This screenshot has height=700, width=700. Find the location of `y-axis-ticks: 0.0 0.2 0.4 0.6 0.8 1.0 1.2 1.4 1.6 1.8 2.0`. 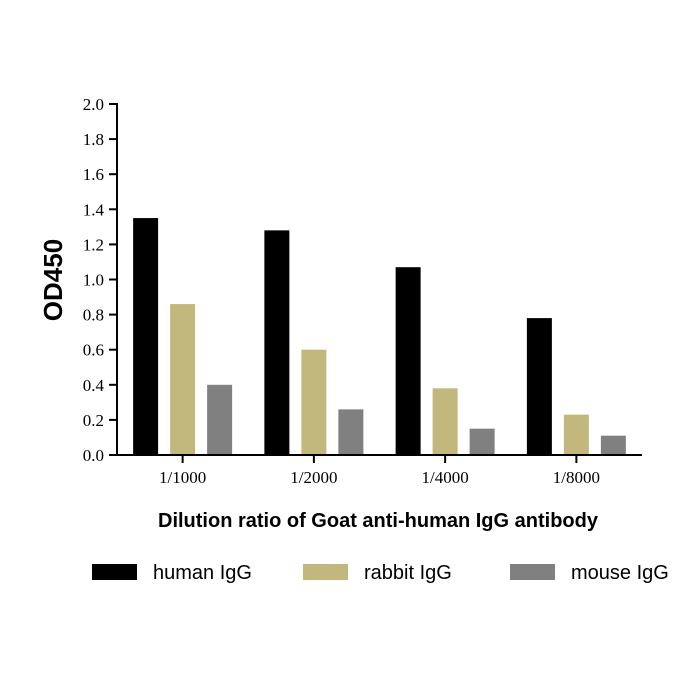

y-axis-ticks: 0.0 0.2 0.4 0.6 0.8 1.0 1.2 1.4 1.6 1.8 2.0 is located at coordinates (100, 280).